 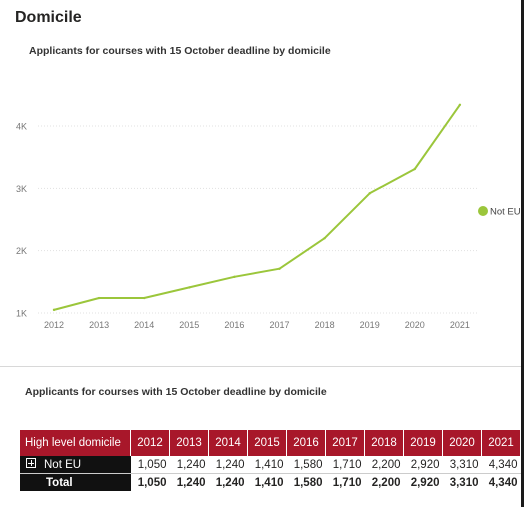 What do you see at coordinates (423, 465) in the screenshot?
I see `table-cell: 2,920` at bounding box center [423, 465].